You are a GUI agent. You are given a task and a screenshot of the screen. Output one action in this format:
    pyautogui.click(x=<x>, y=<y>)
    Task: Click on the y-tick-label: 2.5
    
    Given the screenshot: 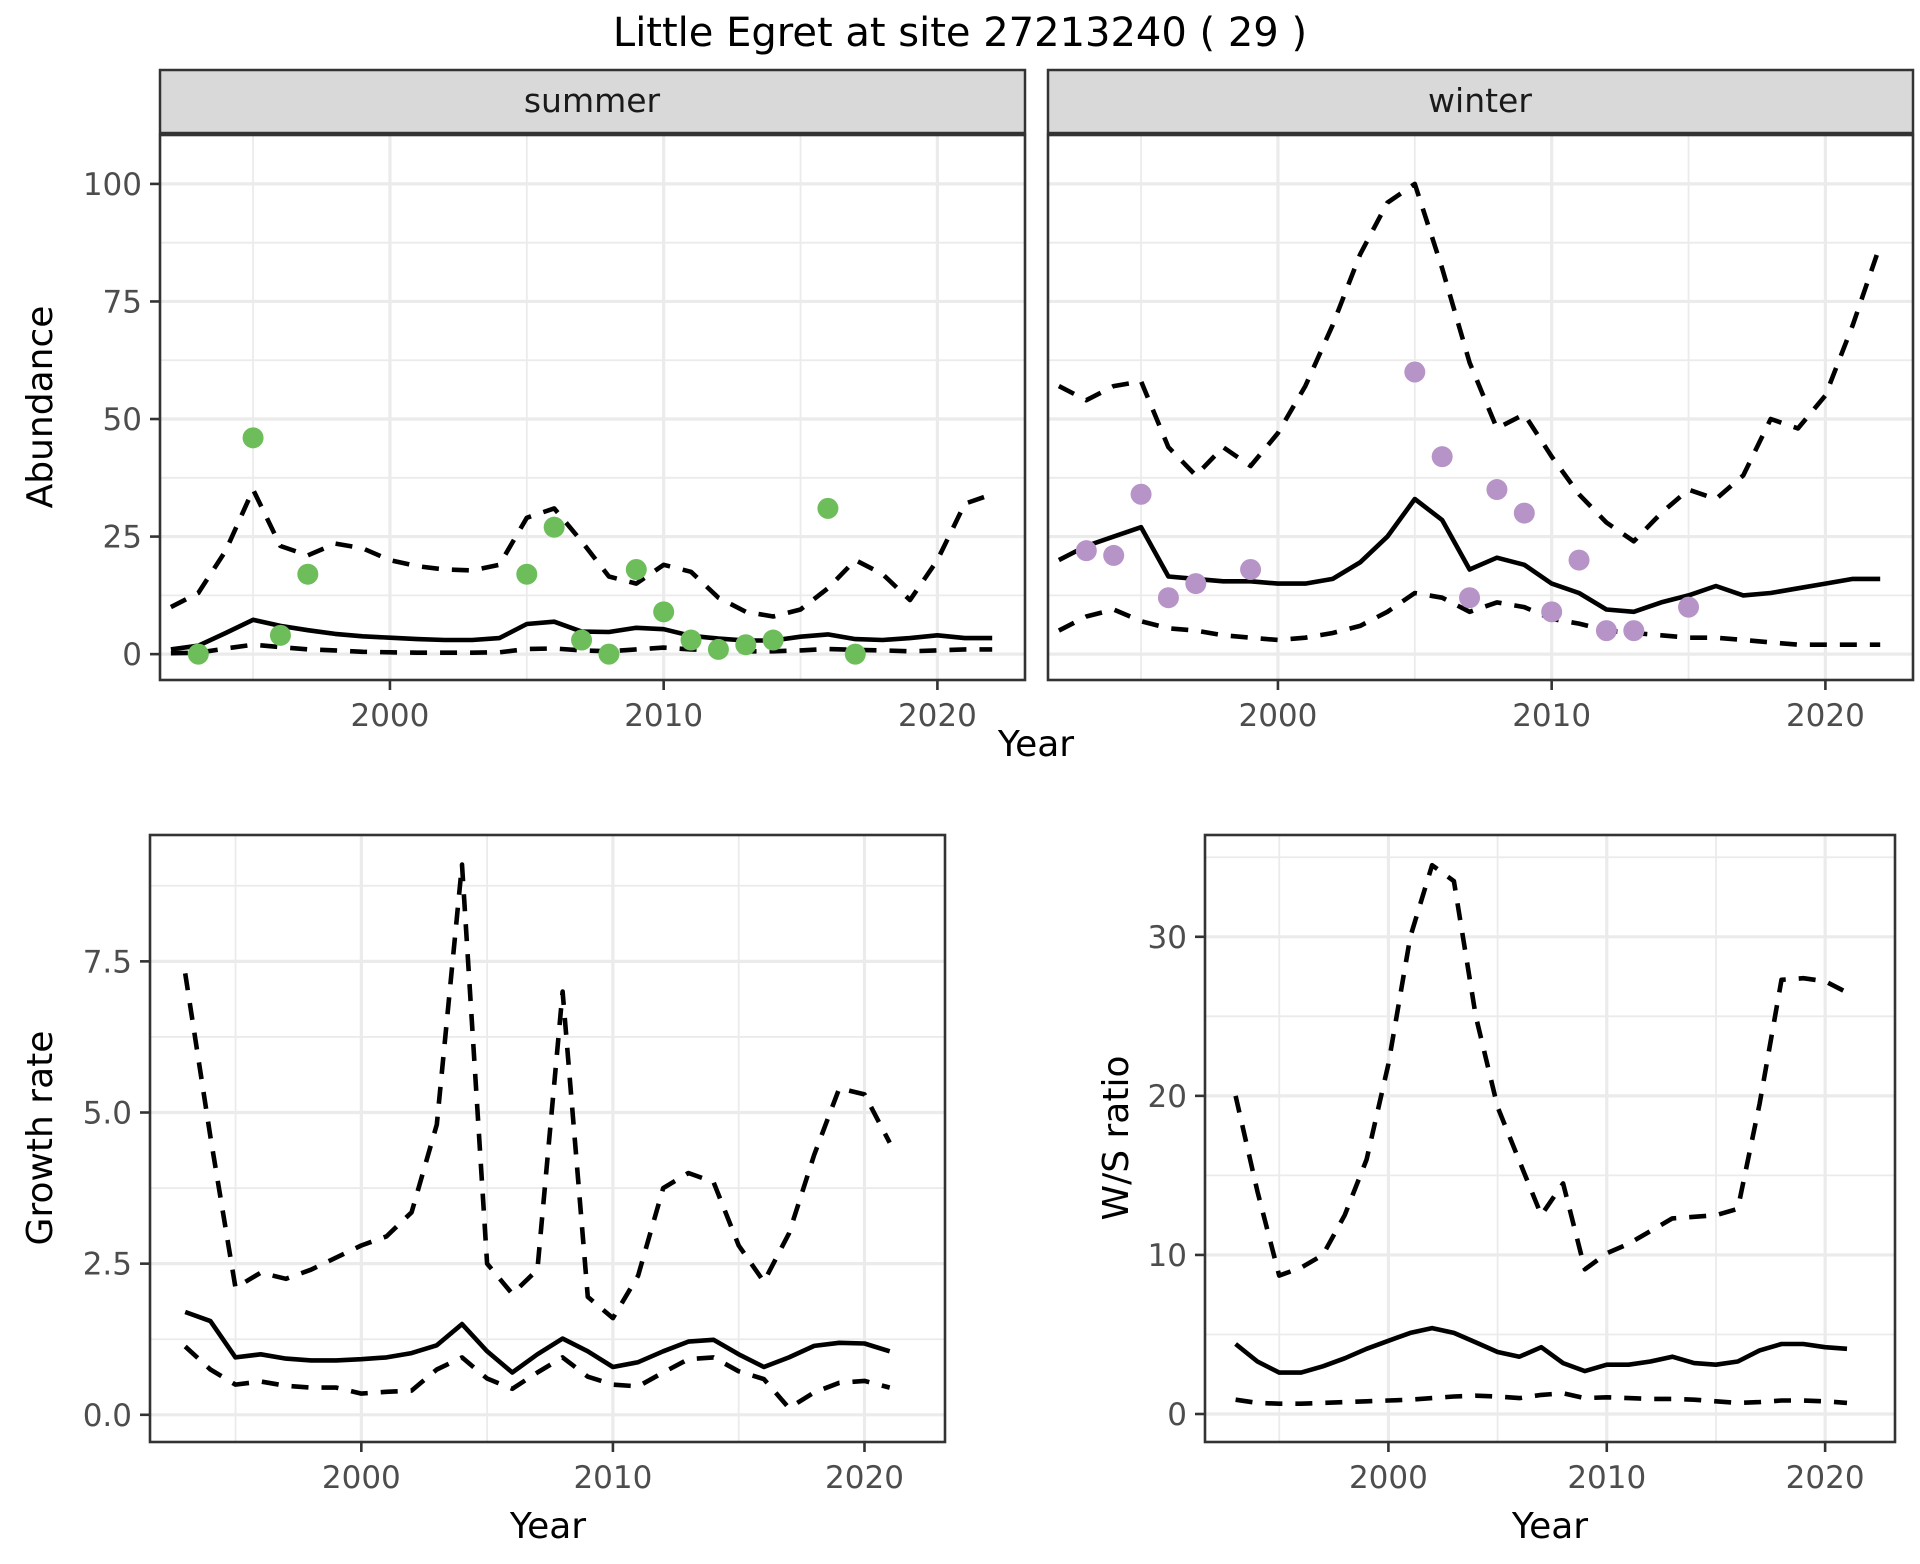 What is the action you would take?
    pyautogui.click(x=107, y=1265)
    